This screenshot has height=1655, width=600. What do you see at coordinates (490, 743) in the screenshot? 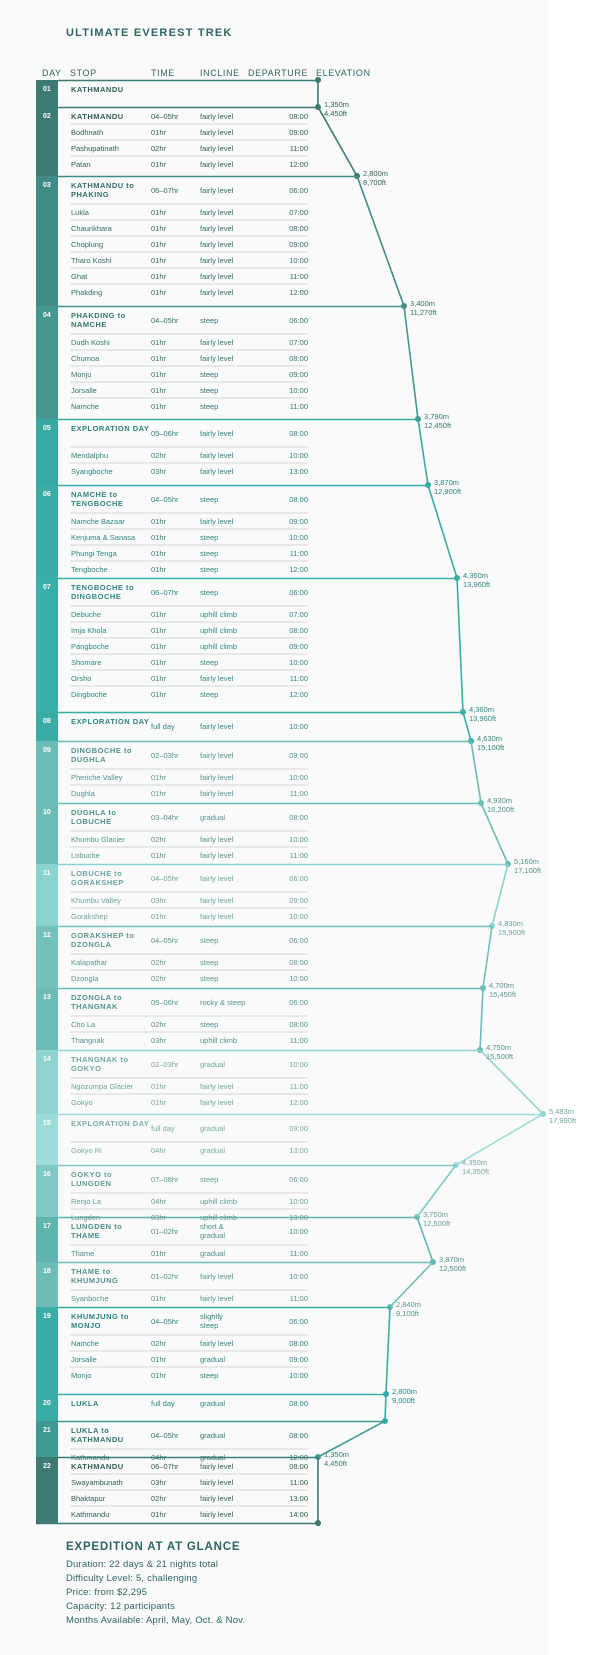
I see `elevation-label: 4,630m 15,100ft` at bounding box center [490, 743].